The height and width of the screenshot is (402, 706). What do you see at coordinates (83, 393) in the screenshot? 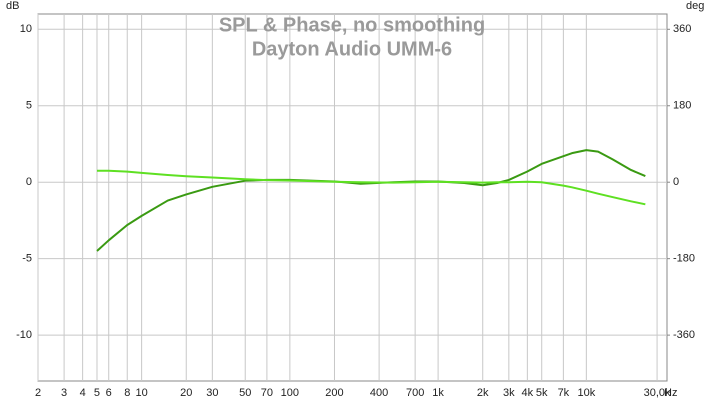
I see `x-tick-label: 4` at bounding box center [83, 393].